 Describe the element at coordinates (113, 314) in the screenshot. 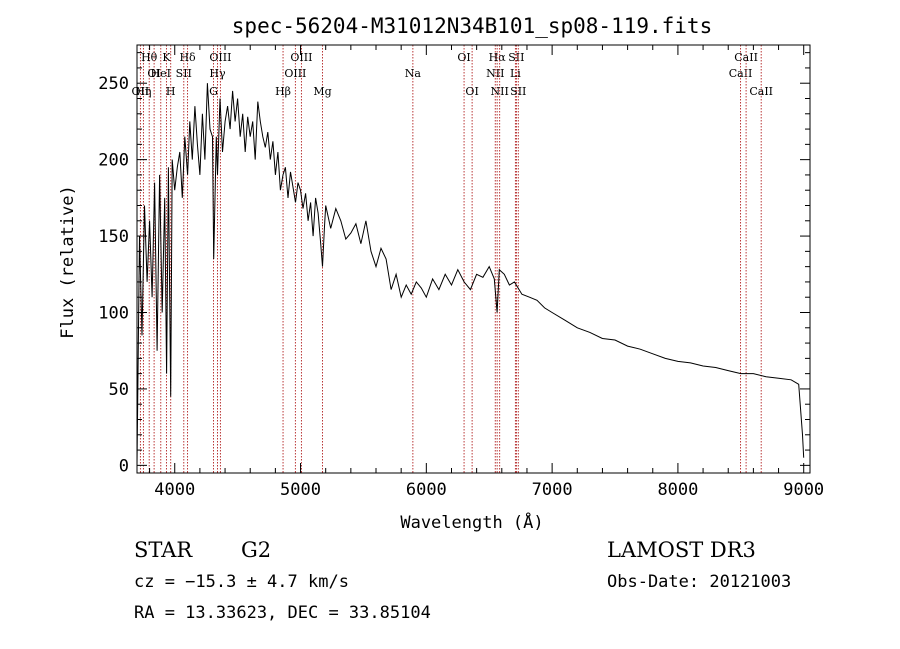

I see `y-tick-label: 100` at that location.